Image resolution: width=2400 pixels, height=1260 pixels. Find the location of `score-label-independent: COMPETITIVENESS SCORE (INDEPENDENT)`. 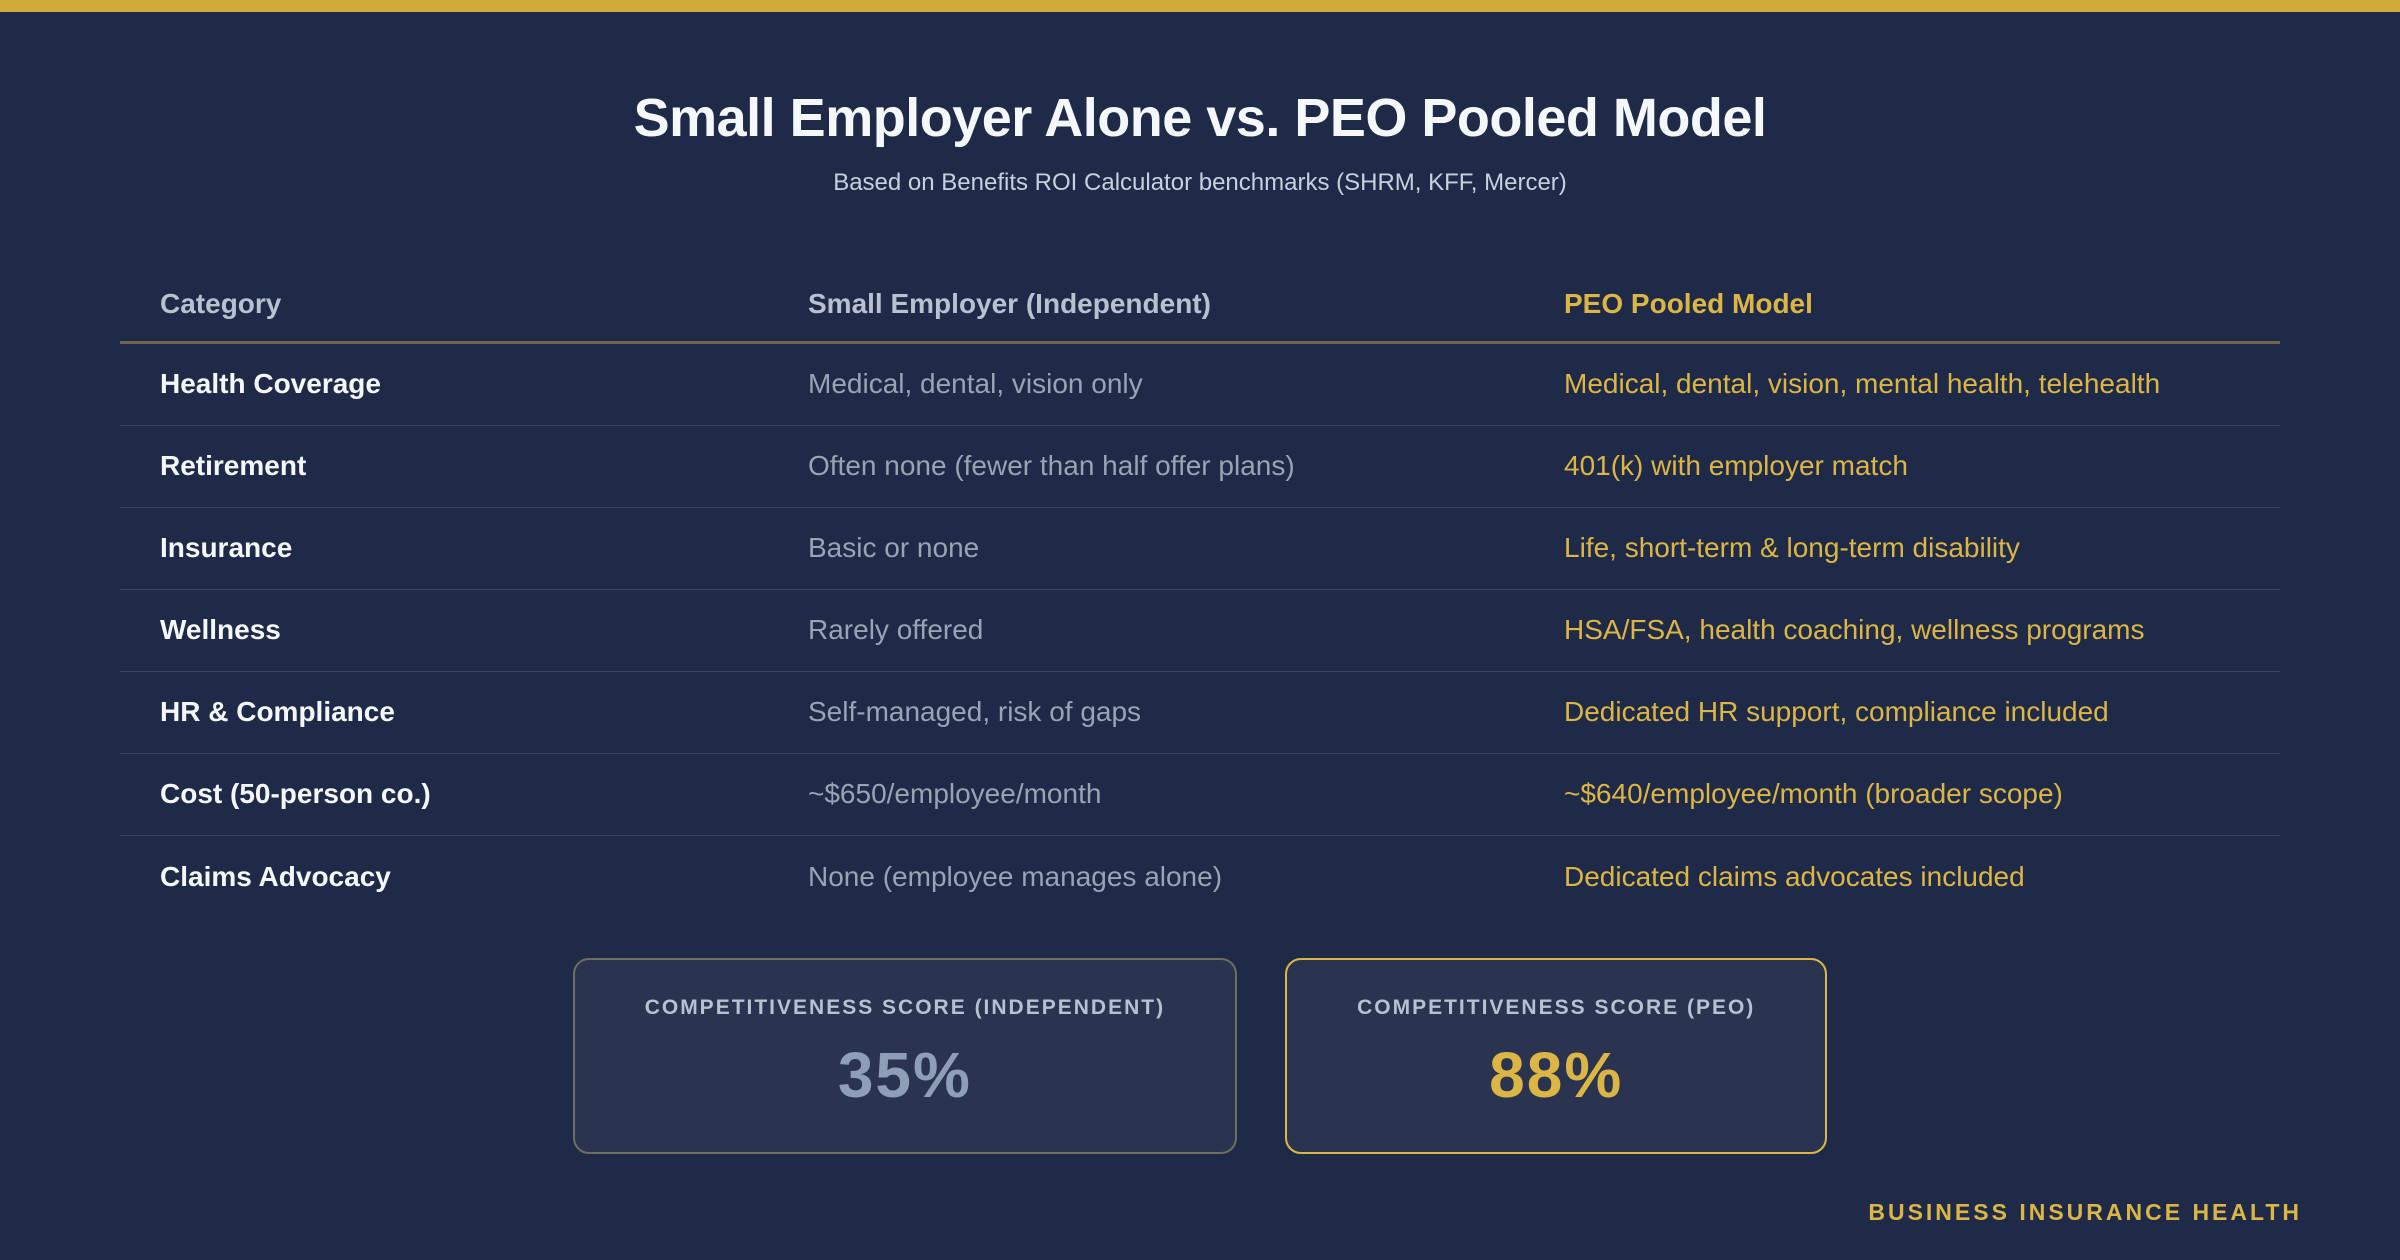

score-label-independent: COMPETITIVENESS SCORE (INDEPENDENT) is located at coordinates (905, 1007).